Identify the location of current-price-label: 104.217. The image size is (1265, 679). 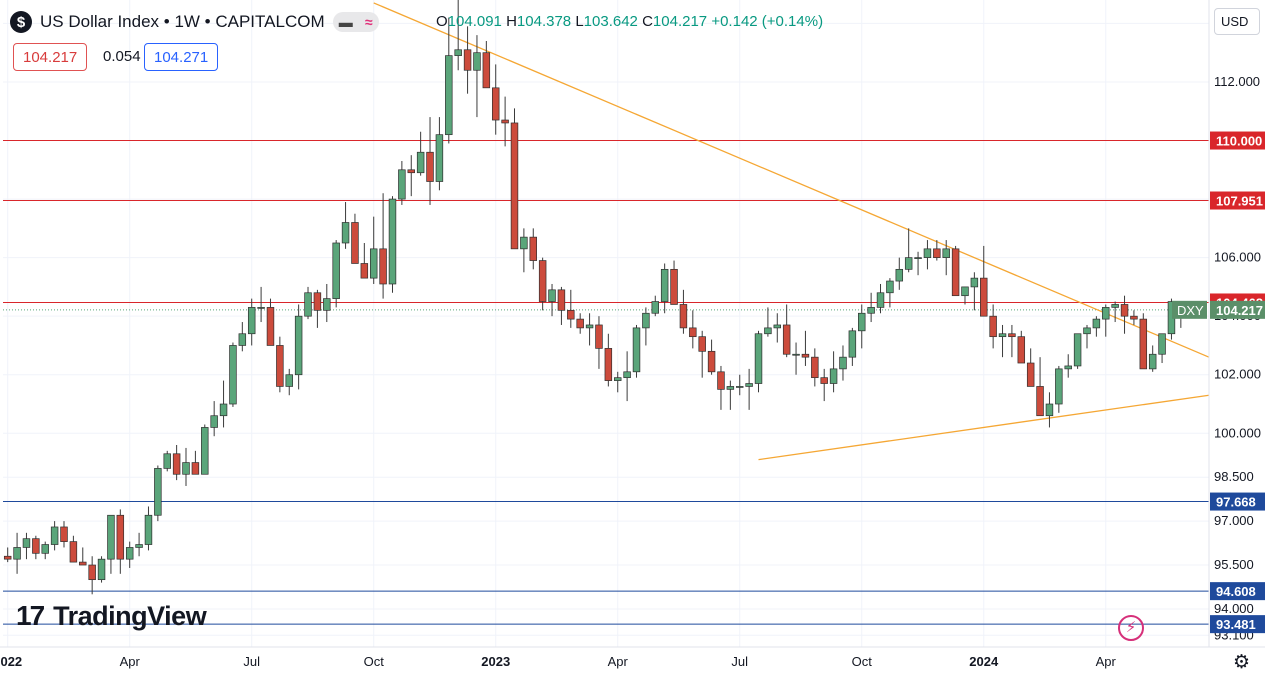
(1239, 310).